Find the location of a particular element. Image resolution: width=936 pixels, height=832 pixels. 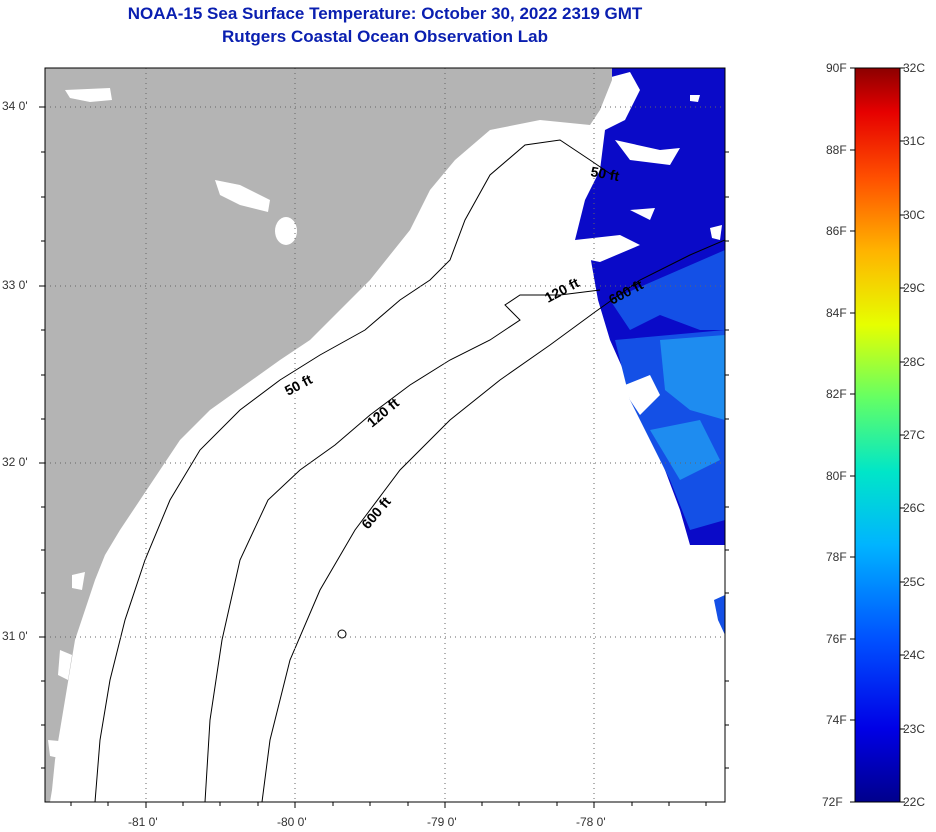

sst-data-swath is located at coordinates (650, 351).